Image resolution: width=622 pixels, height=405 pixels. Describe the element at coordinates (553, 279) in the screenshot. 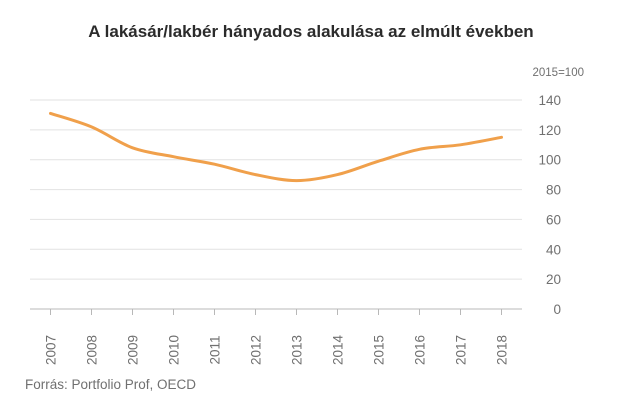

I see `y-tick-label-20: 20` at that location.